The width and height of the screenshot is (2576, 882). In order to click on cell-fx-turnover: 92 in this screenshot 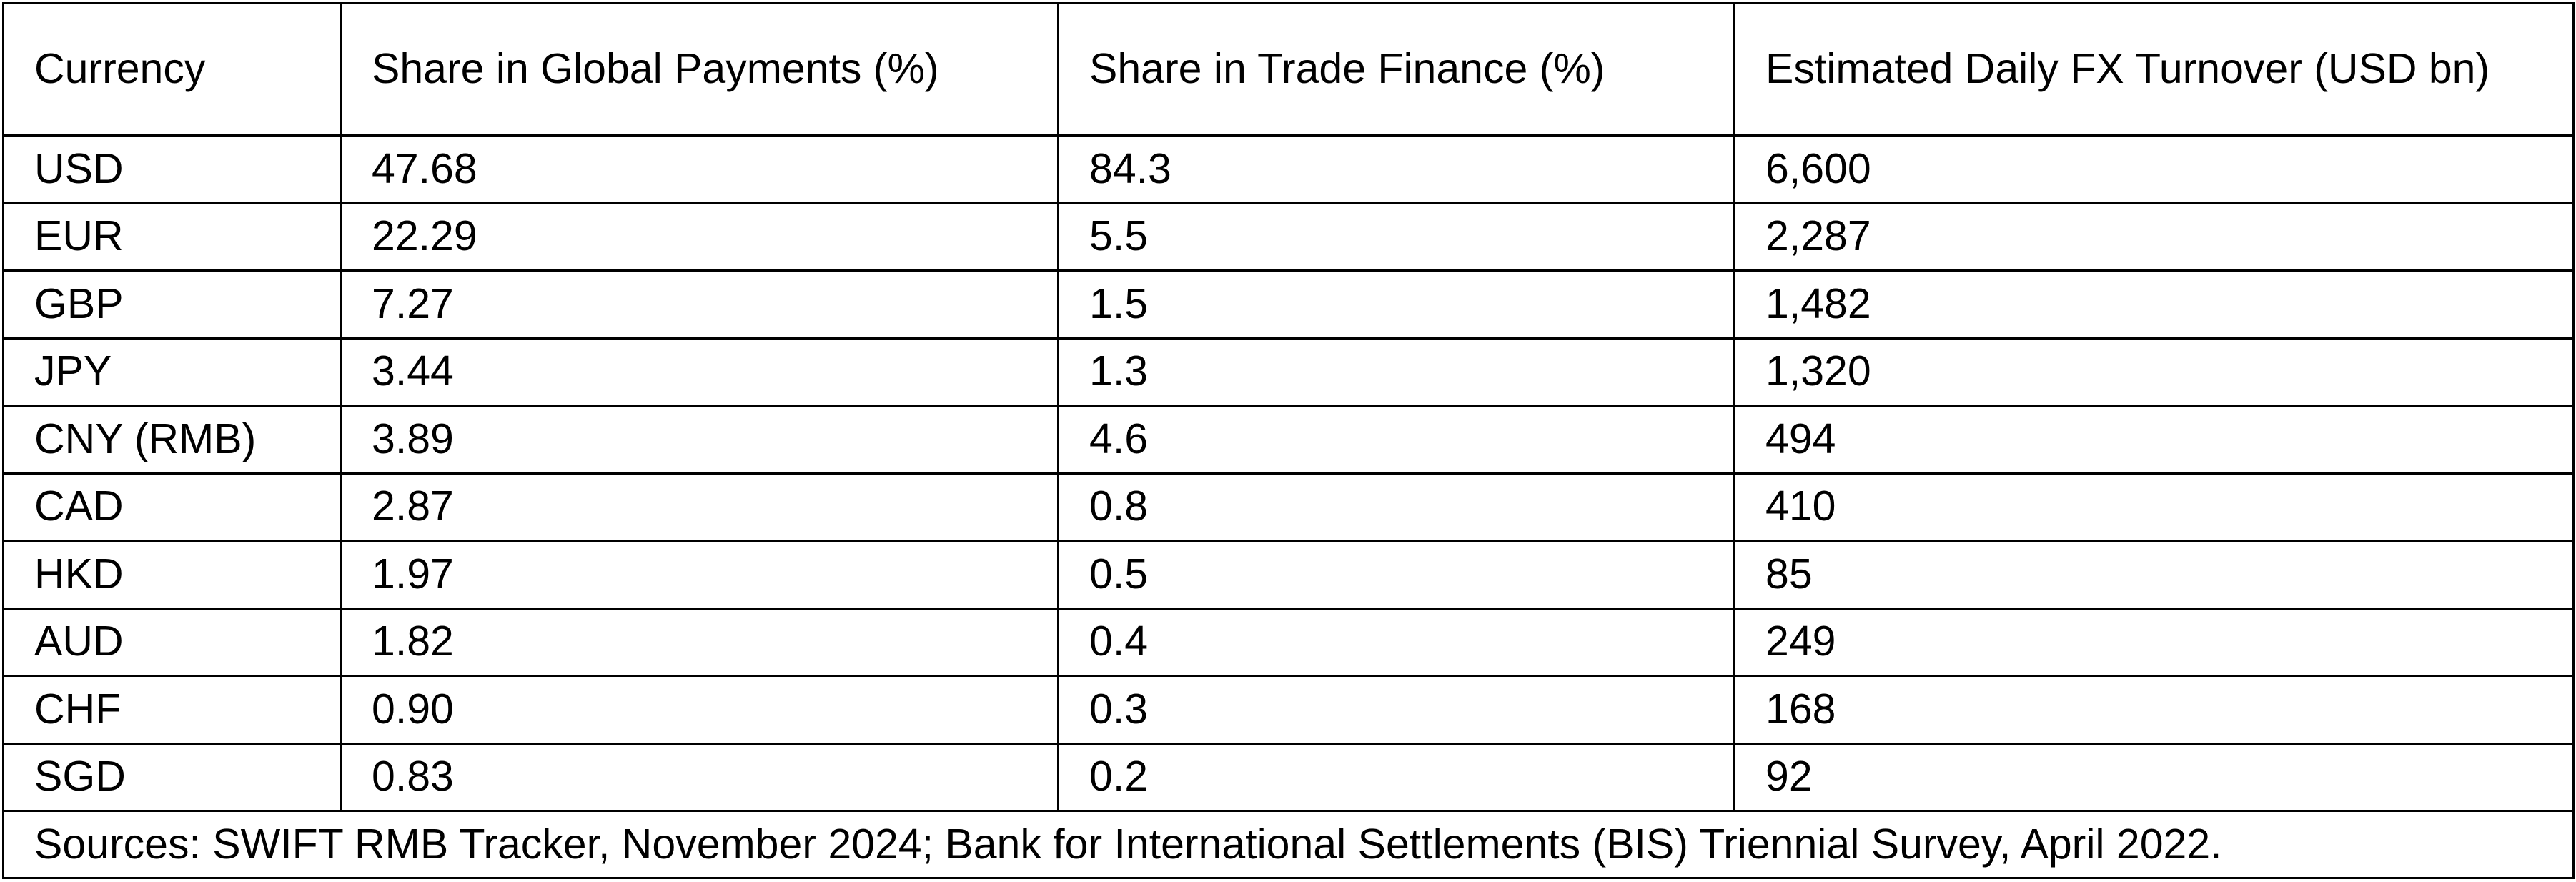, I will do `click(2154, 777)`.